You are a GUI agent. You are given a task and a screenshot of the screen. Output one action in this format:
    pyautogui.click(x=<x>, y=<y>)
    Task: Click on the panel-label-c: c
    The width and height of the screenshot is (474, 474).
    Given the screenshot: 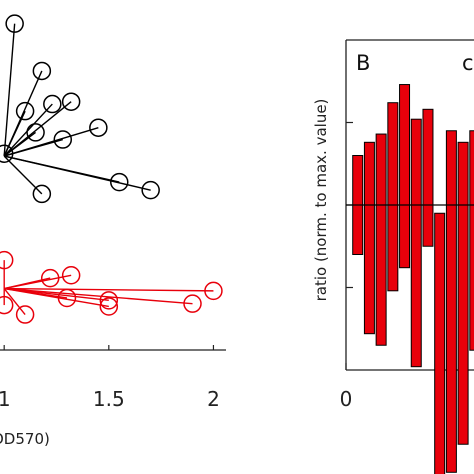 What is the action you would take?
    pyautogui.click(x=468, y=63)
    